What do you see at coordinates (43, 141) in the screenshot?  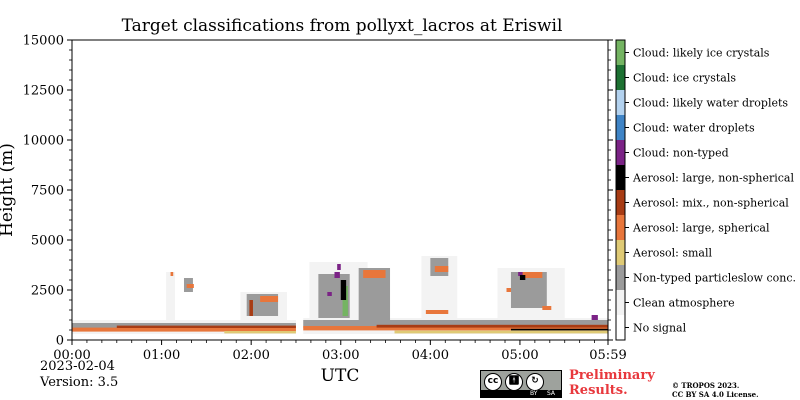 I see `y-tick-label-4: 10000` at bounding box center [43, 141].